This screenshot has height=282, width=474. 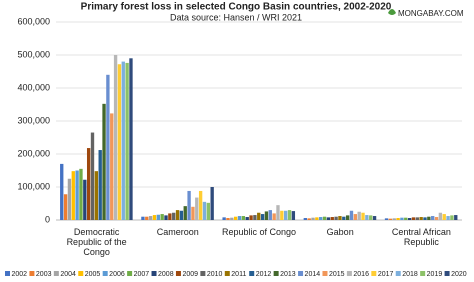 What do you see at coordinates (33, 87) in the screenshot?
I see `y-tick-label: 400,000` at bounding box center [33, 87].